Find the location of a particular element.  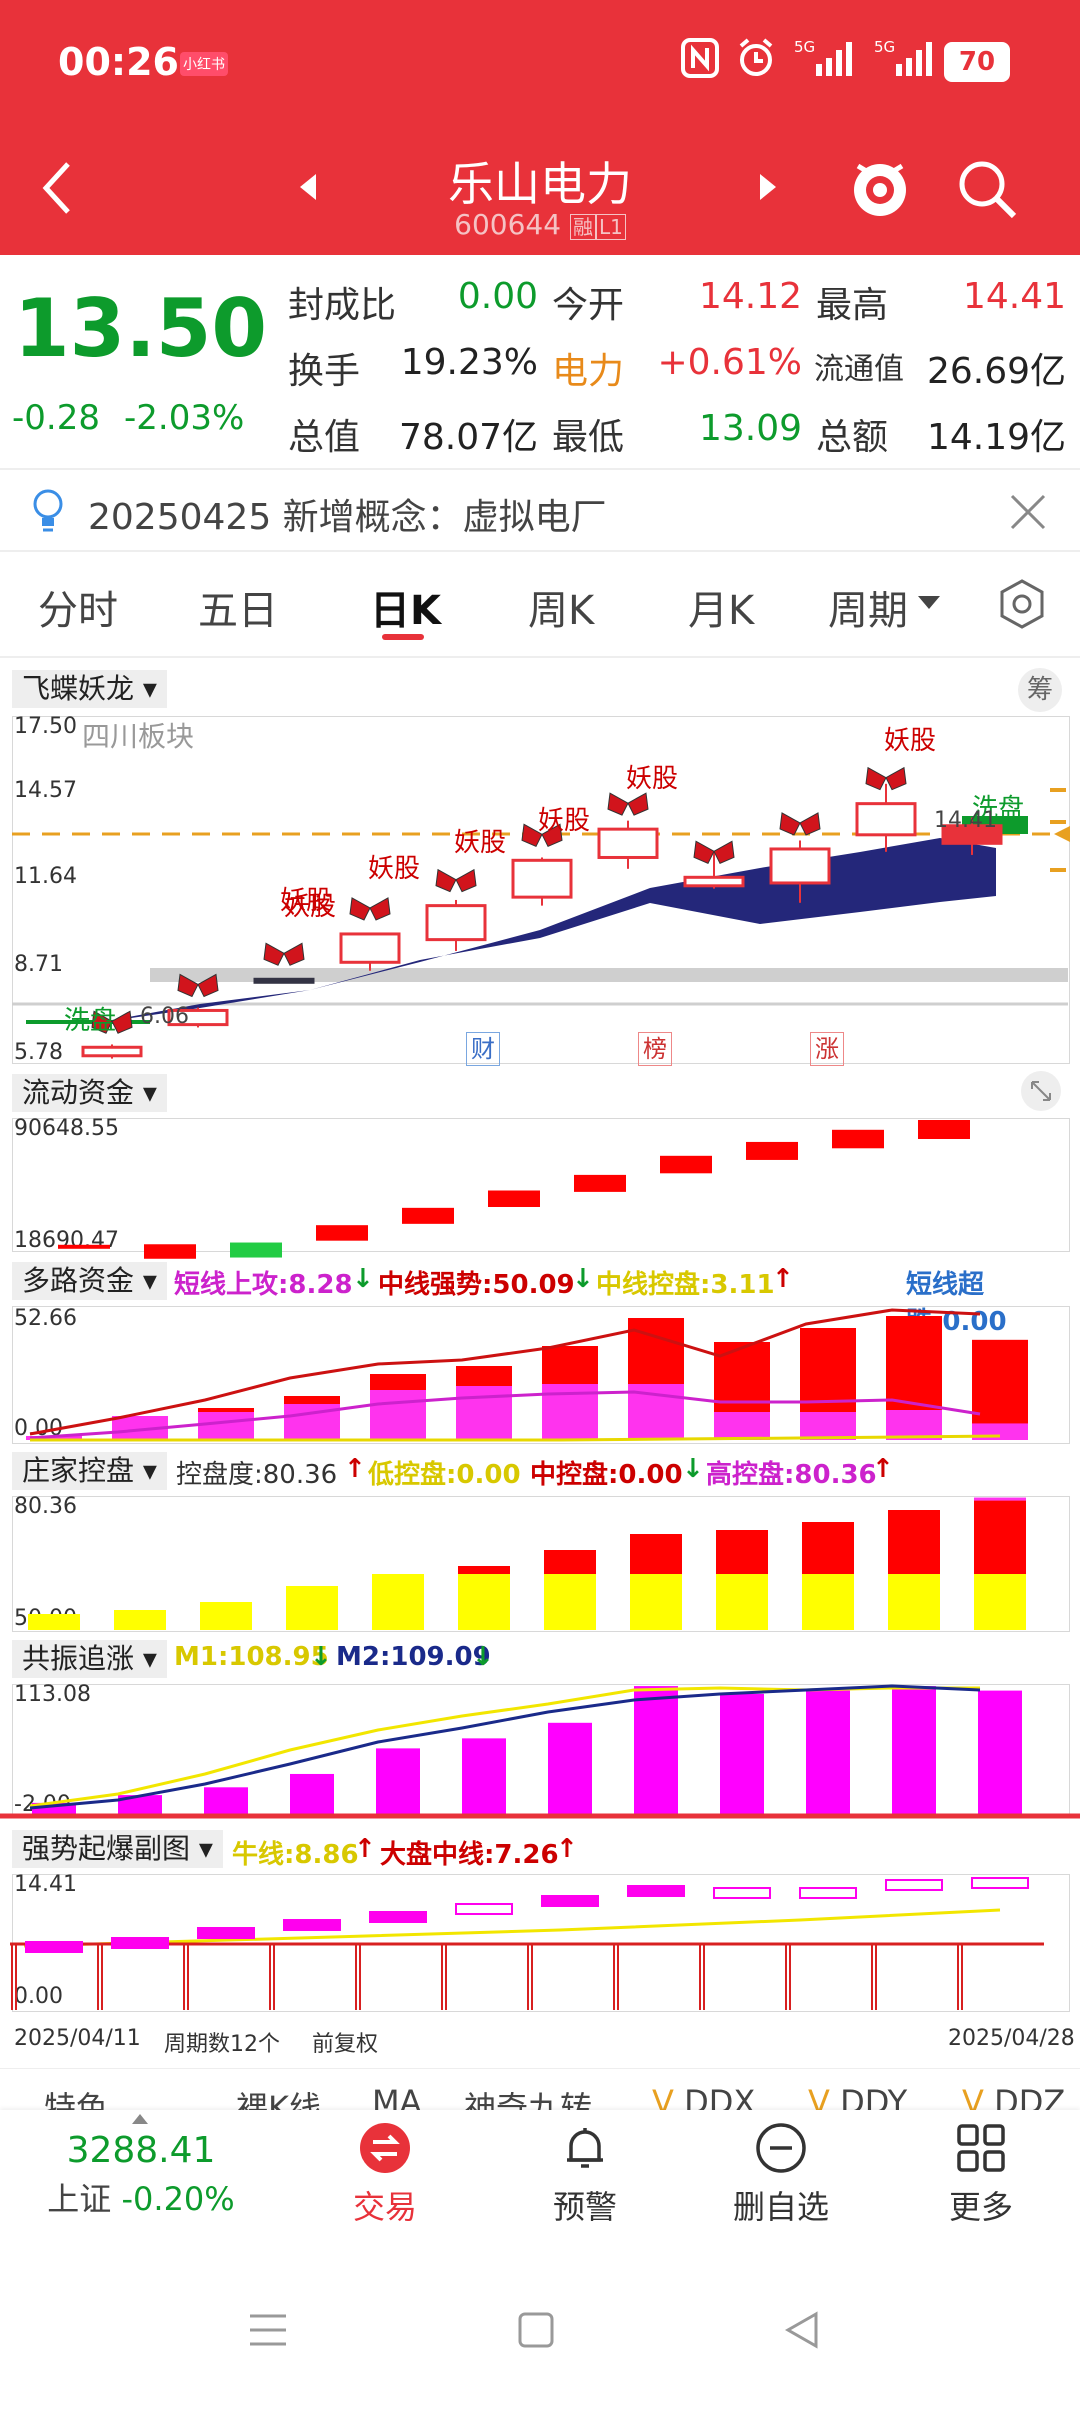

nav-more: 更多 is located at coordinates (981, 2175).